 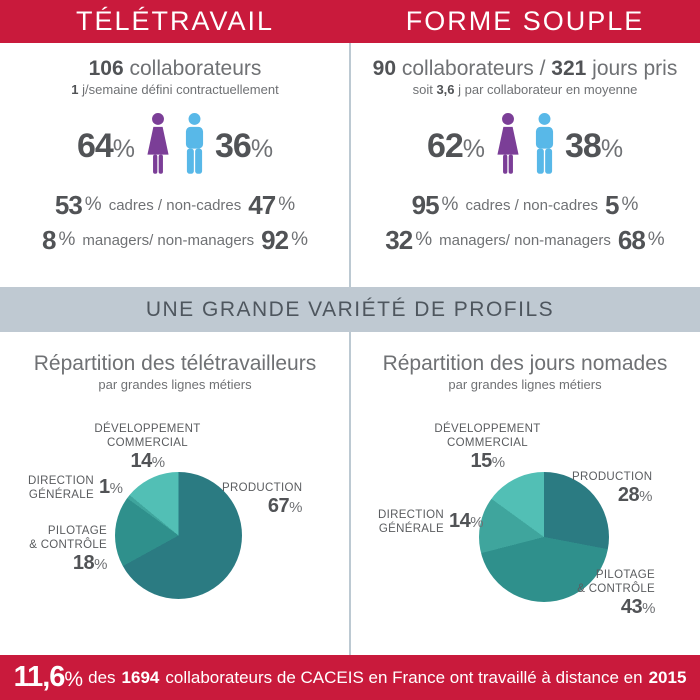 I want to click on days-taken-count: 321, so click(x=569, y=68).